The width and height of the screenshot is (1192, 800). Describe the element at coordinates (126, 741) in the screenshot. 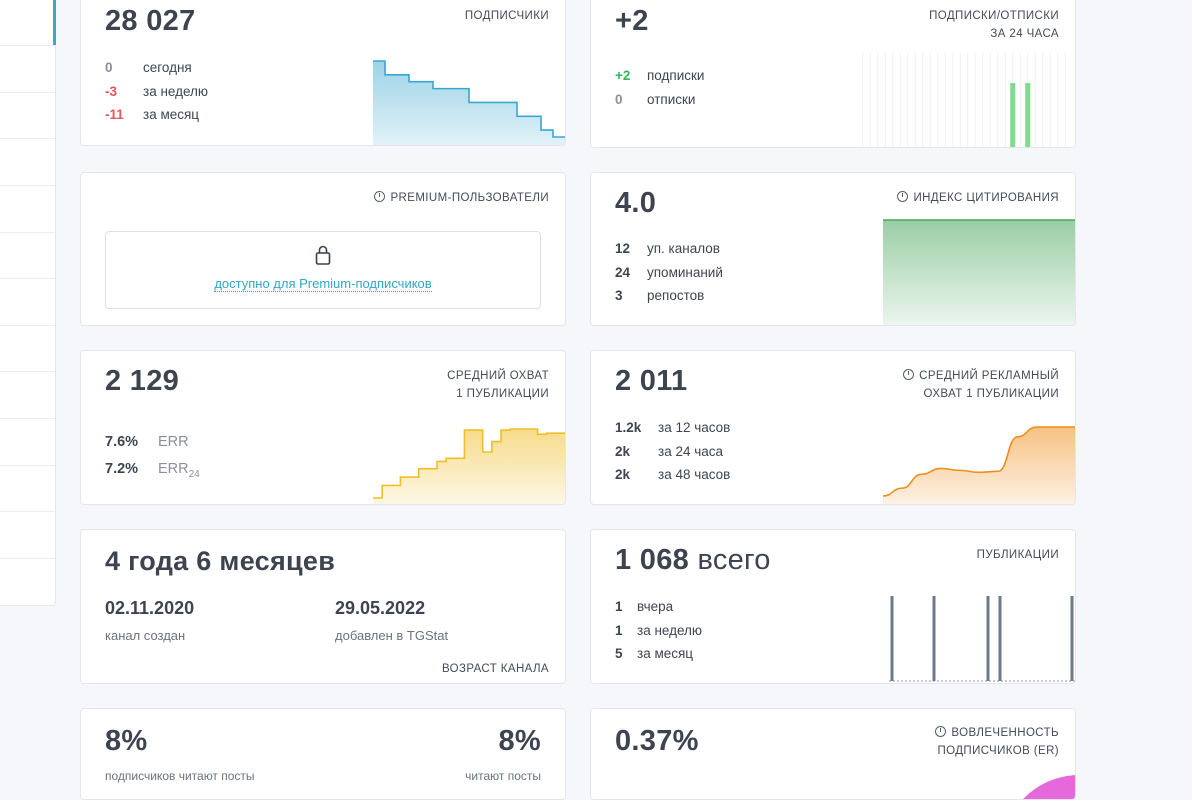

I see `read-left-value: 8%` at that location.